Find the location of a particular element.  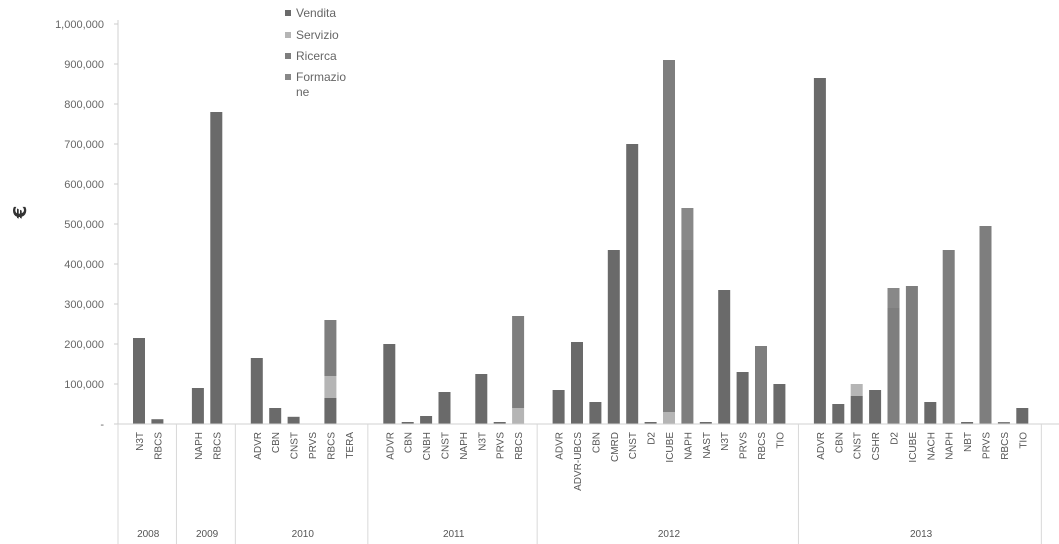

y-tick-label: 500,000 is located at coordinates (84, 225).